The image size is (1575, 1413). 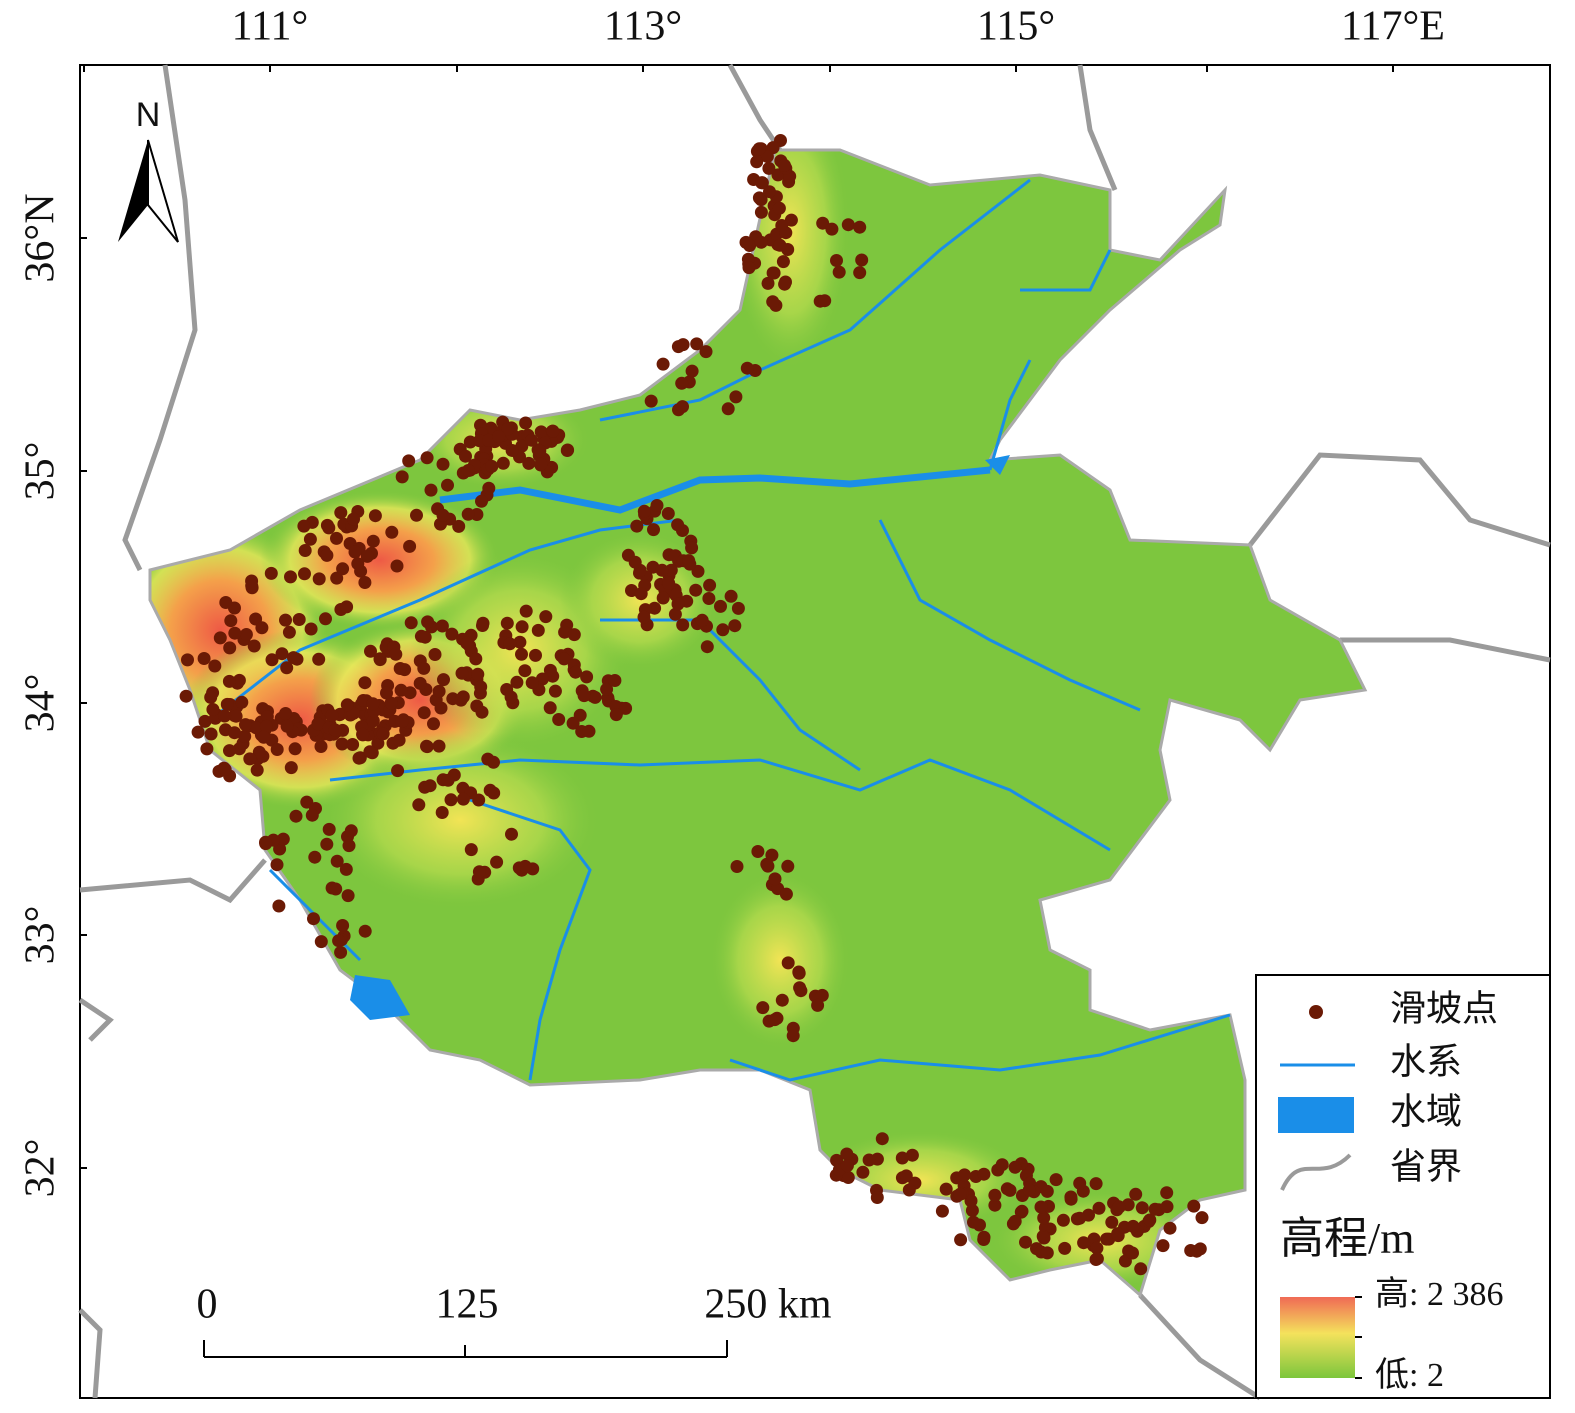 What do you see at coordinates (1347, 1238) in the screenshot?
I see `legend-title: 高程/m` at bounding box center [1347, 1238].